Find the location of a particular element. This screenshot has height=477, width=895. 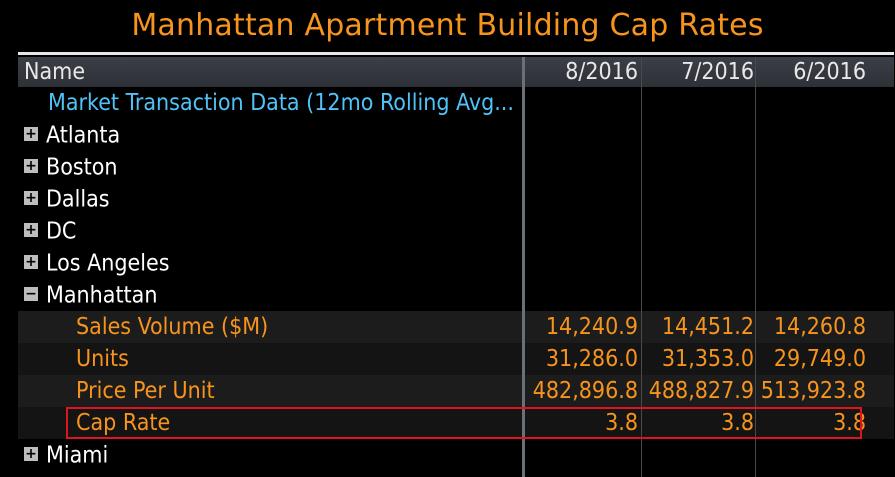

units-8-2016: 31,286.0 is located at coordinates (591, 359).